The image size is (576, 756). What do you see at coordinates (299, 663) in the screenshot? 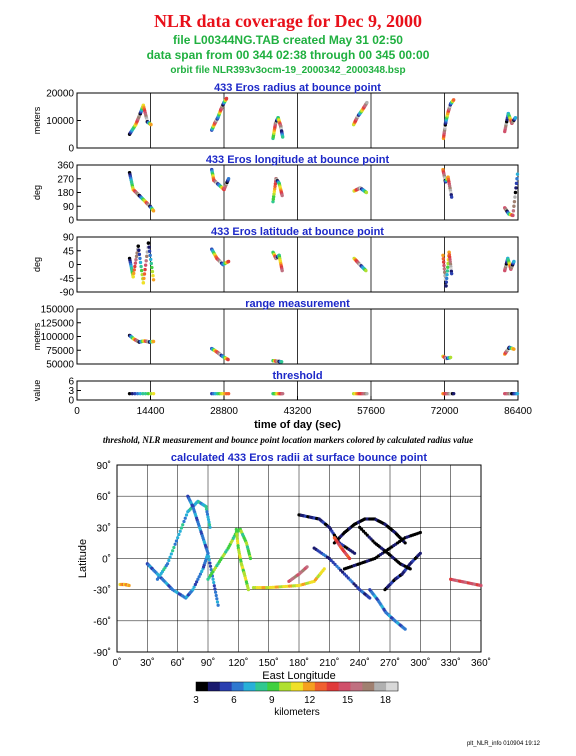
I see `x-tick-label: 180˚` at bounding box center [299, 663].